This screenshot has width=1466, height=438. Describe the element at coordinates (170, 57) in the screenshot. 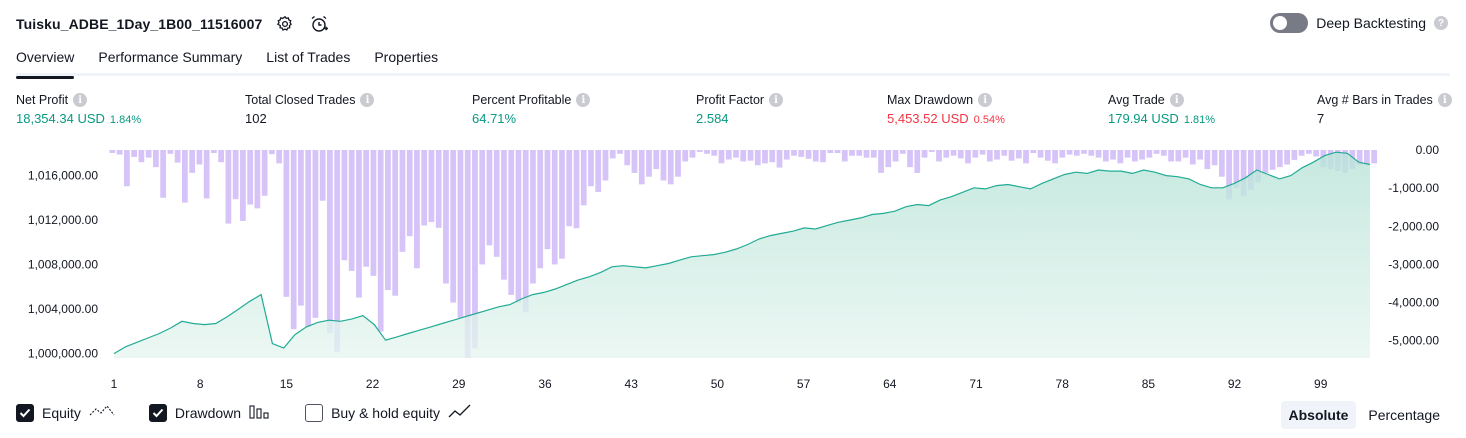

I see `tab-performance-summary: Performance Summary` at that location.